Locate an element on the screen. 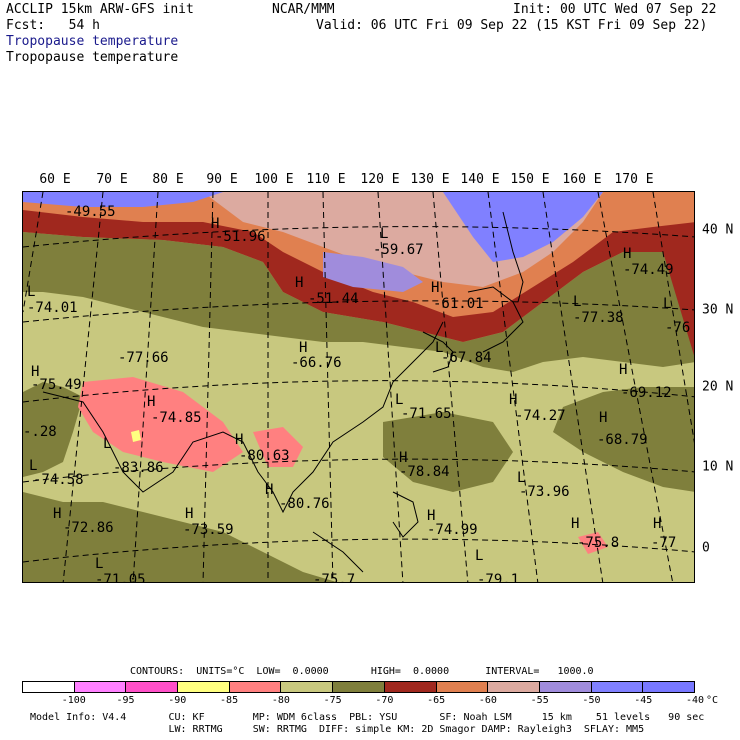  longitude-label: 80 E is located at coordinates (168, 179).